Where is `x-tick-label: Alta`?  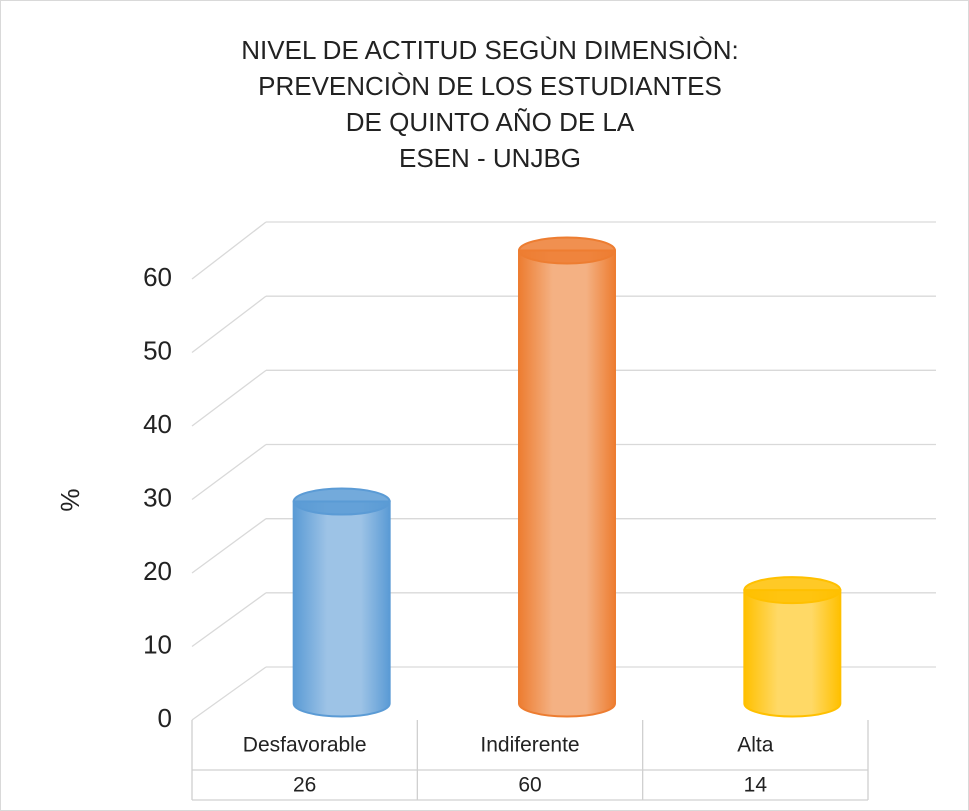 x-tick-label: Alta is located at coordinates (755, 745).